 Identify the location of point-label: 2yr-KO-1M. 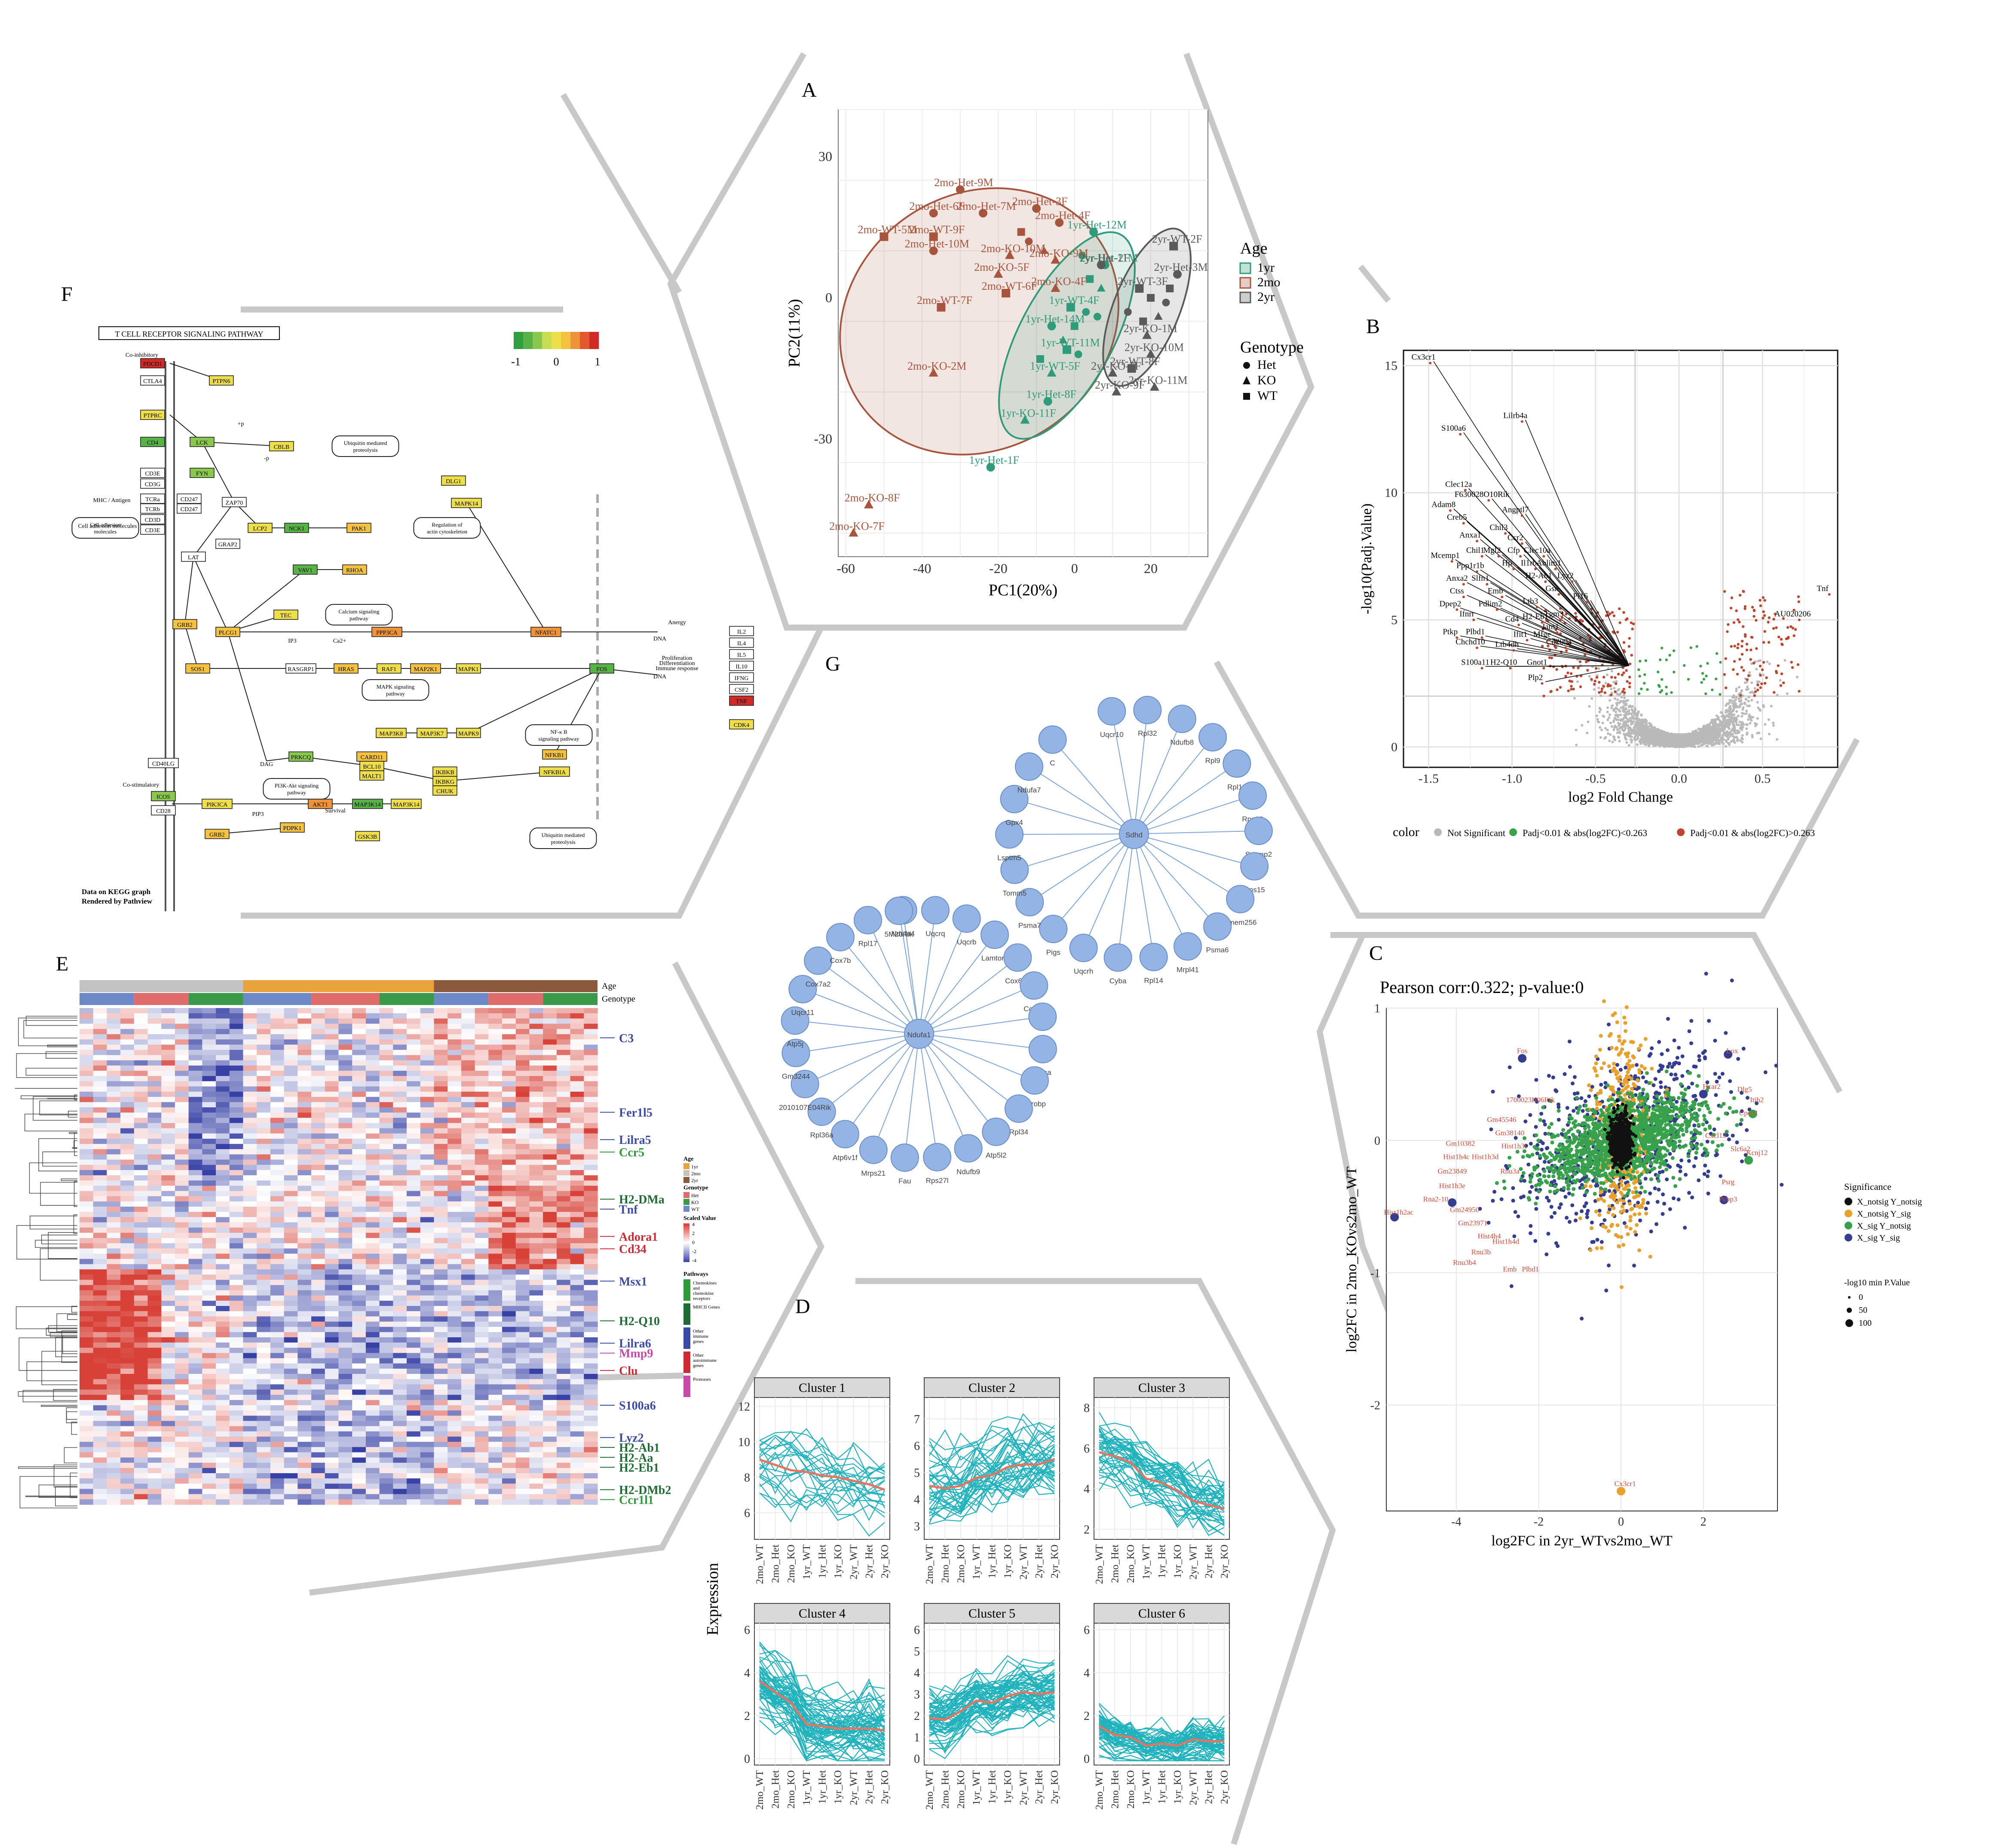
(1150, 328).